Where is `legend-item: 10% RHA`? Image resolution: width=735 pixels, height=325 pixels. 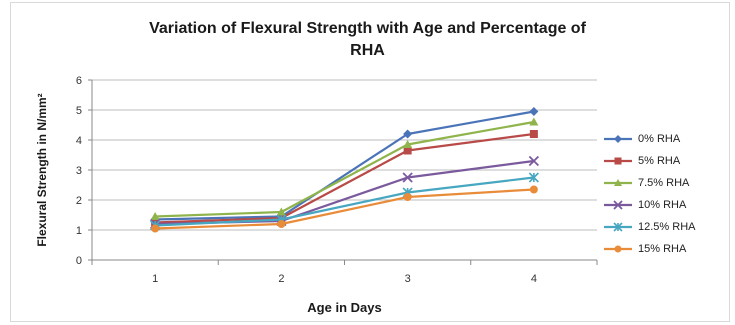 legend-item: 10% RHA is located at coordinates (665, 205).